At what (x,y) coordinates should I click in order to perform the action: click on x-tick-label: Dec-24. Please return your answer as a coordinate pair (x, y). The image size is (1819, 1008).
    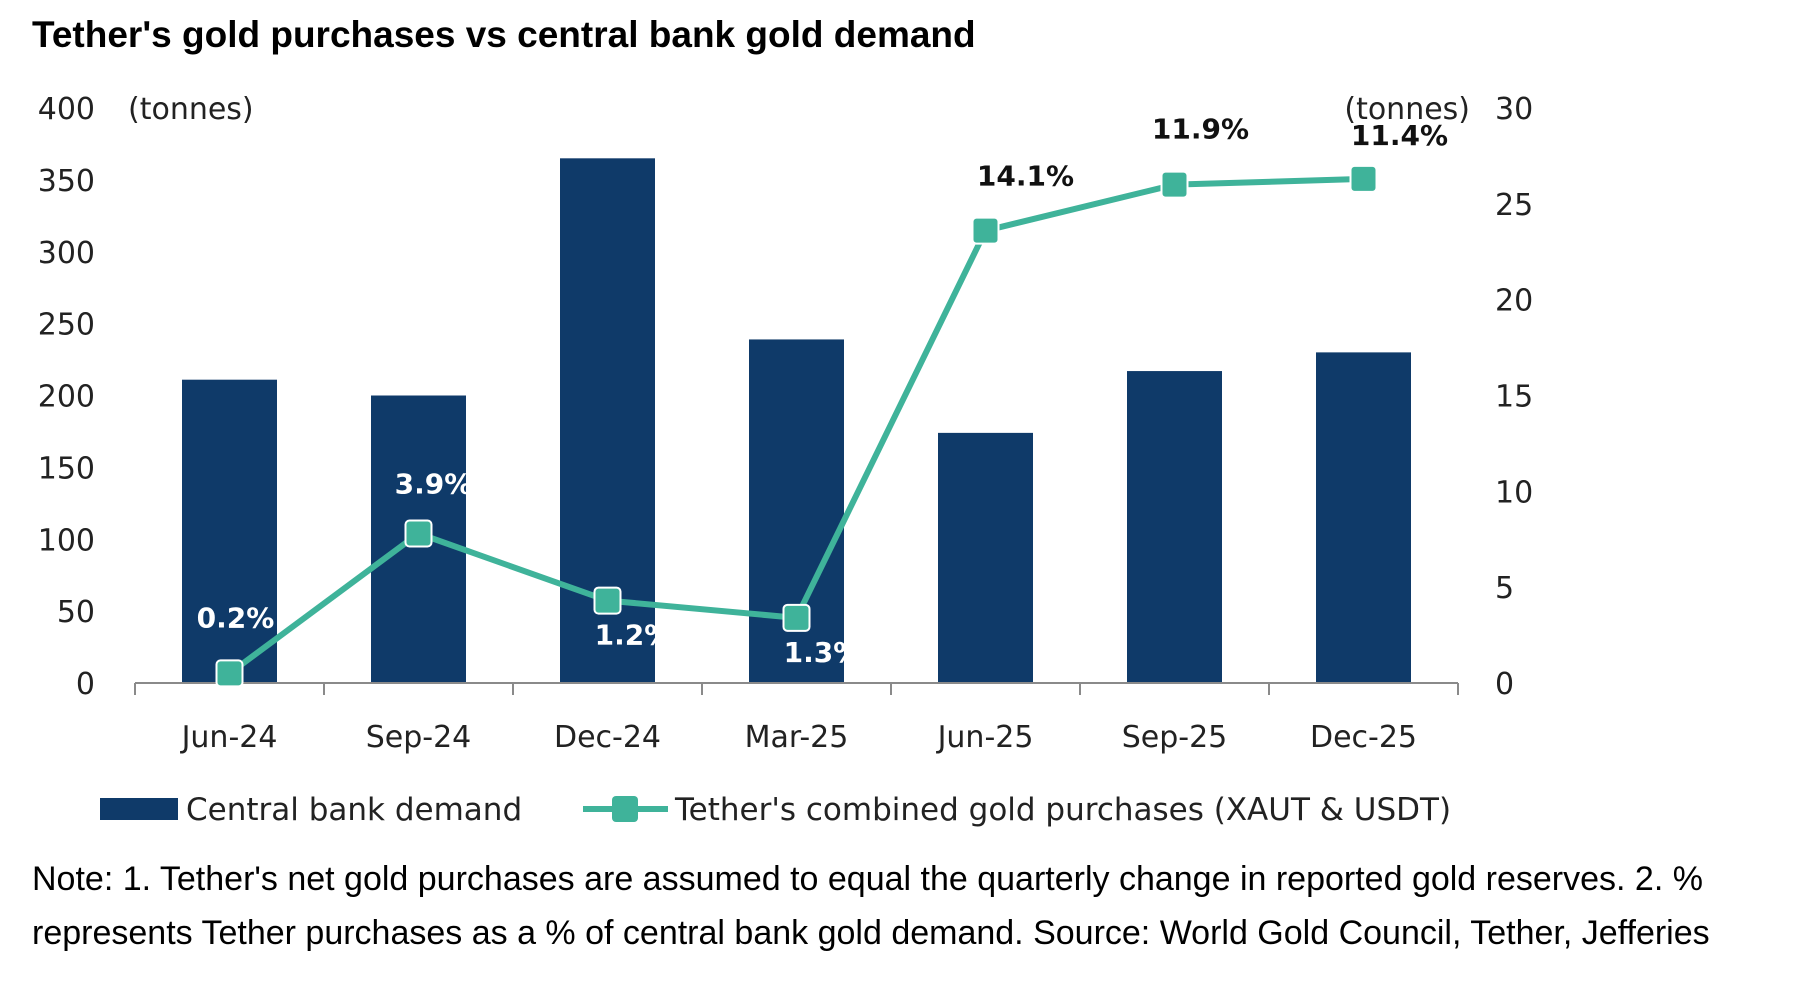
    Looking at the image, I should click on (607, 737).